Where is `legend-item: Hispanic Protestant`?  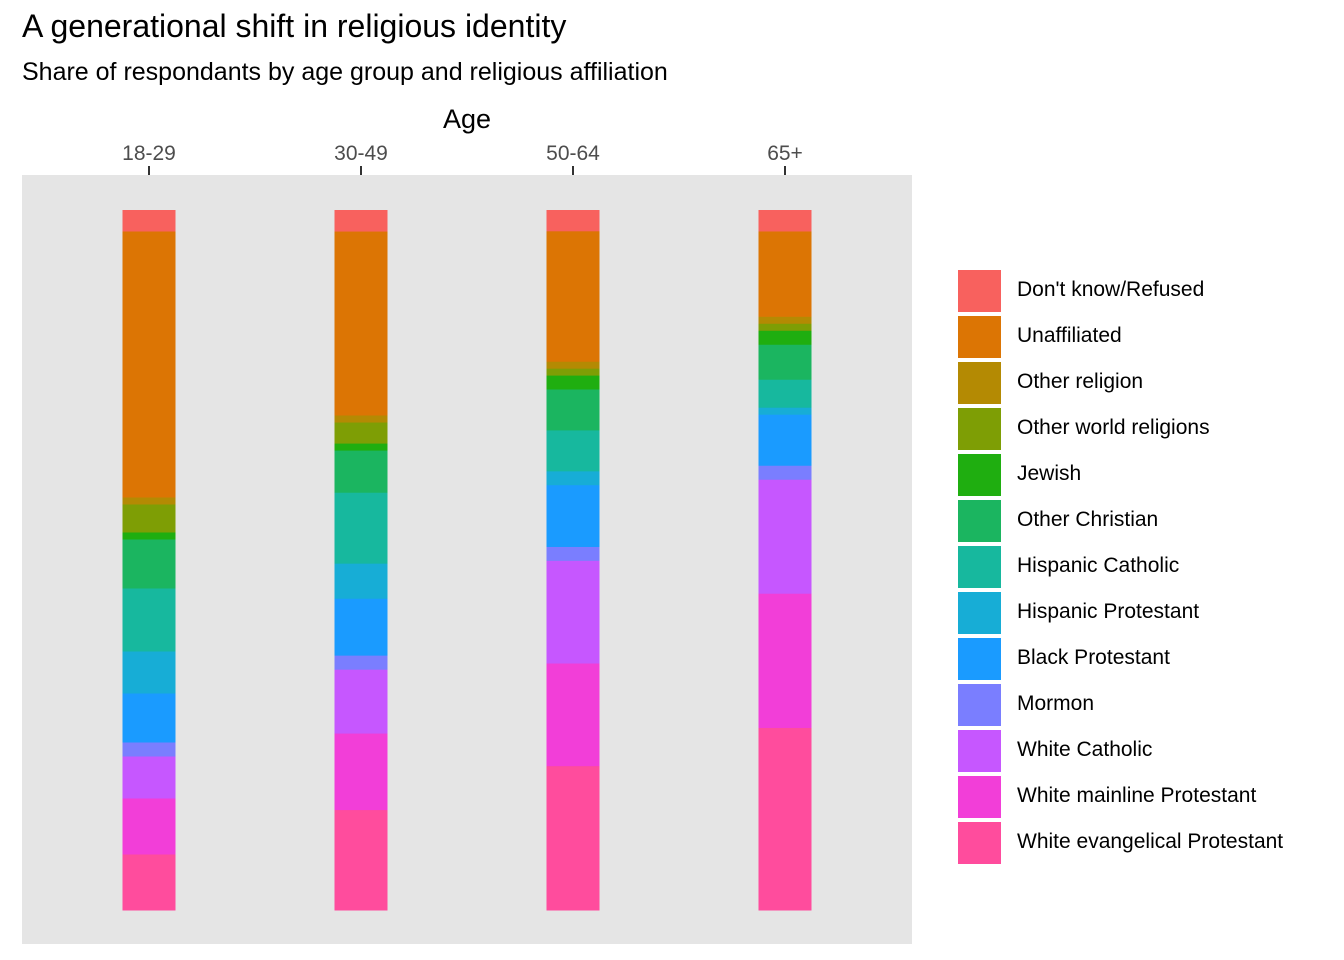
legend-item: Hispanic Protestant is located at coordinates (1148, 613).